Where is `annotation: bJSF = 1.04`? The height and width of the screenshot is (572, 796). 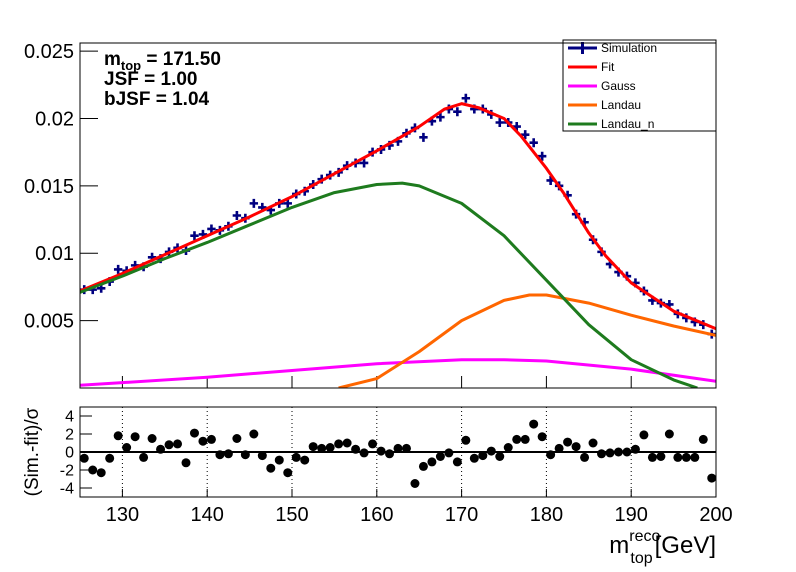
annotation: bJSF = 1.04 is located at coordinates (157, 99).